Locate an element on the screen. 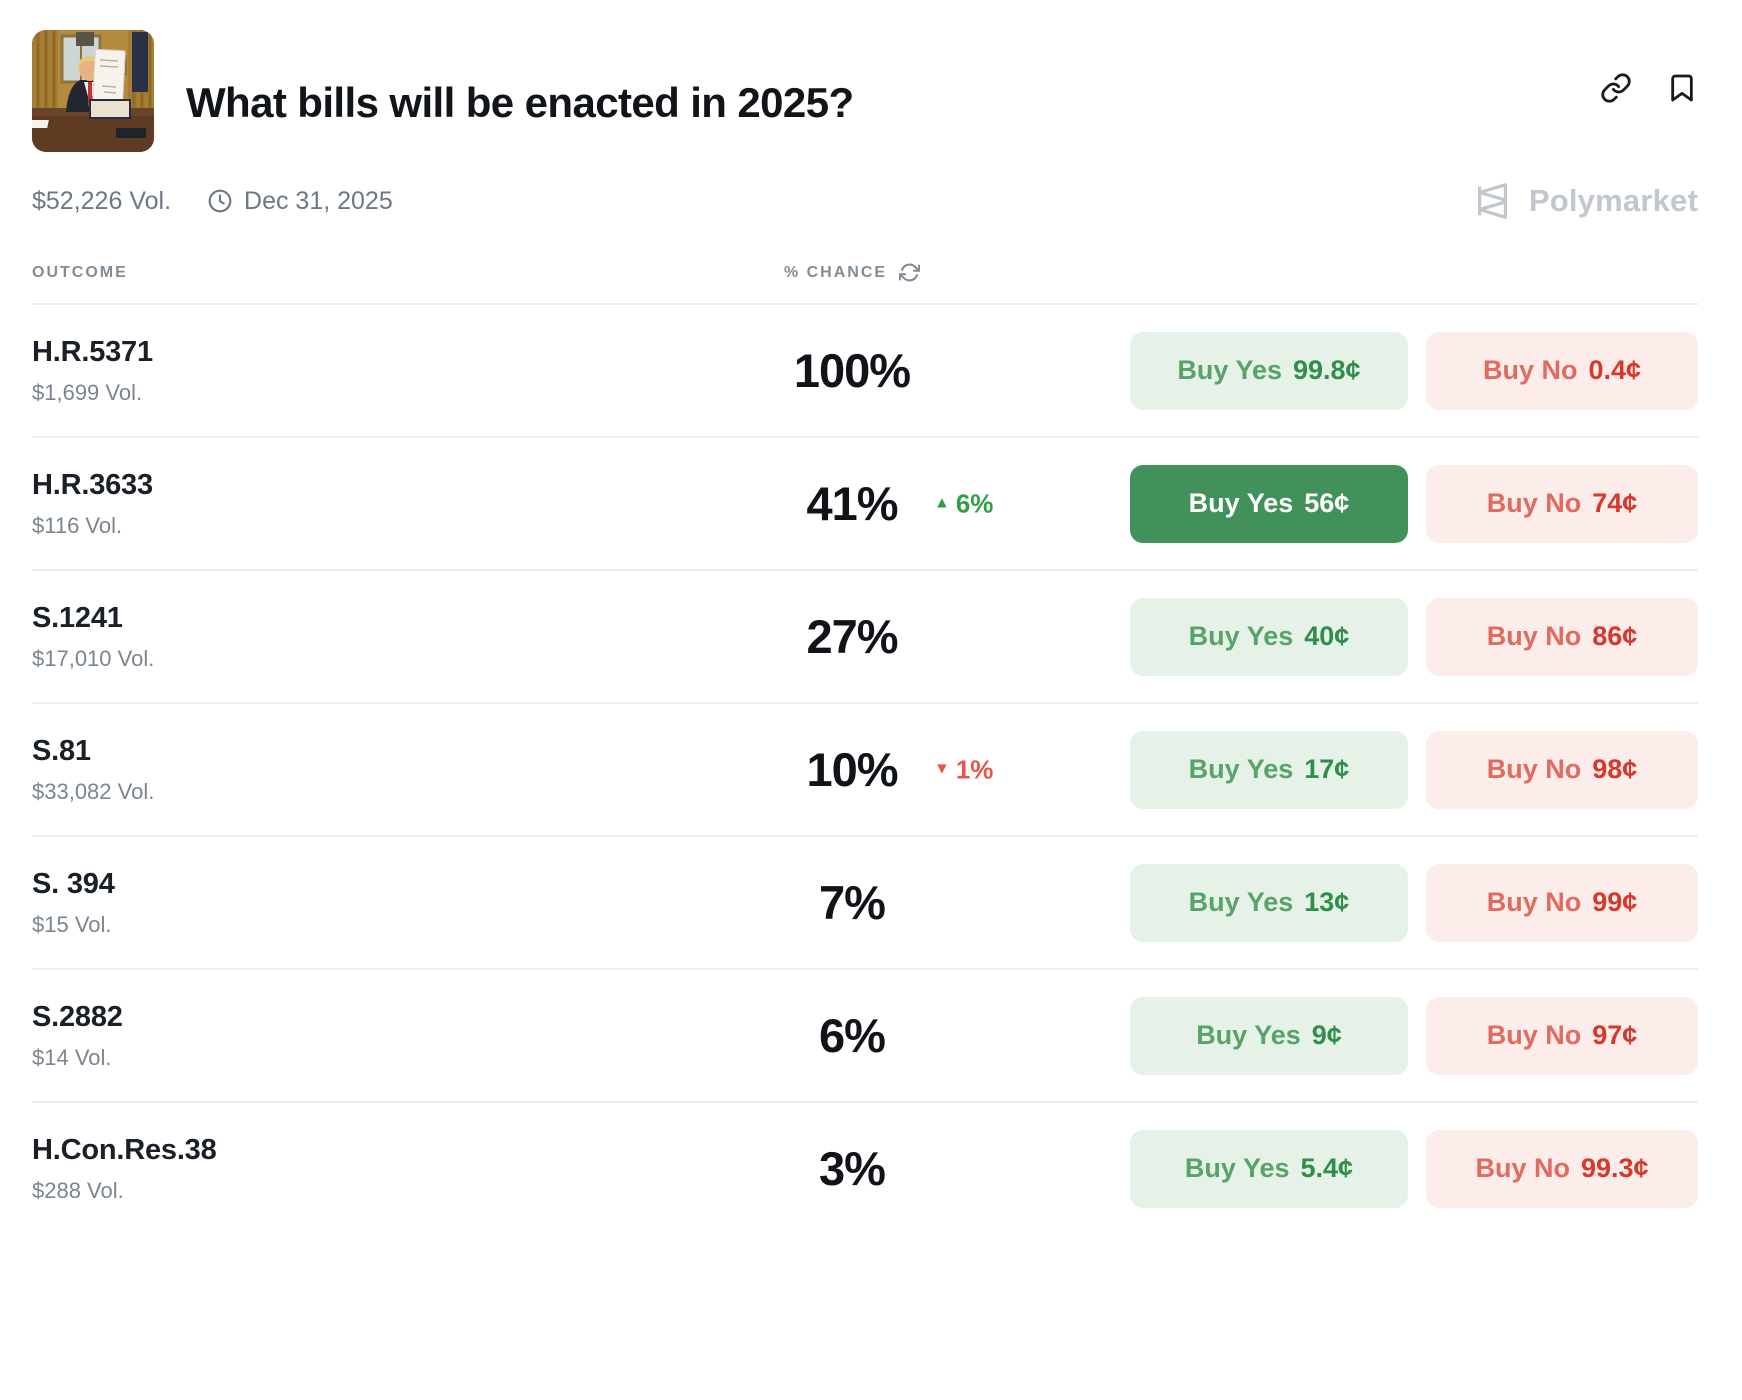 The image size is (1742, 1400). delta-arrow-icon: ▼ is located at coordinates (942, 769).